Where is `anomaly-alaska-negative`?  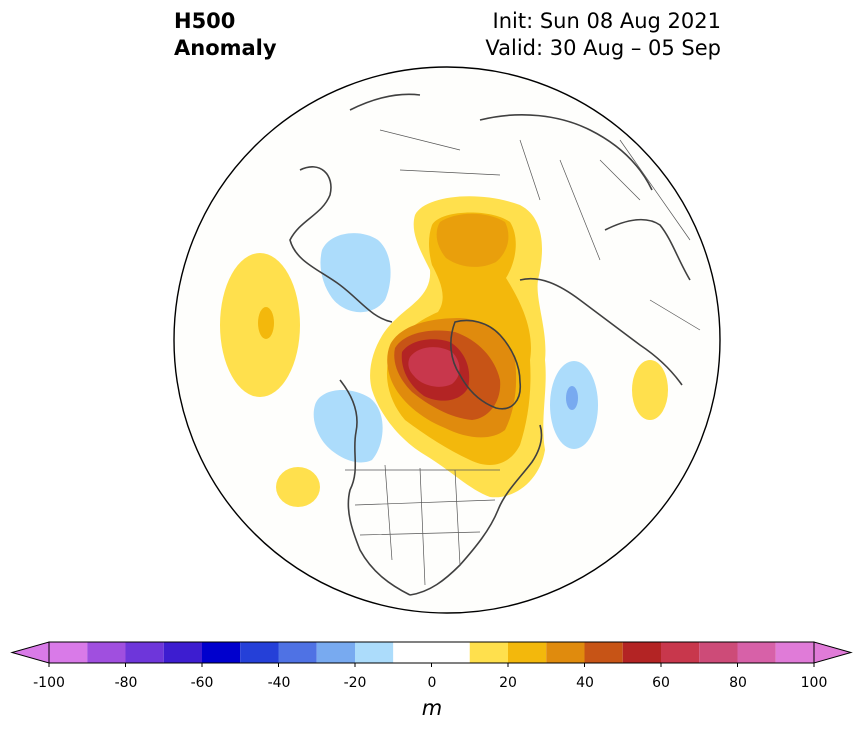 anomaly-alaska-negative is located at coordinates (355, 273).